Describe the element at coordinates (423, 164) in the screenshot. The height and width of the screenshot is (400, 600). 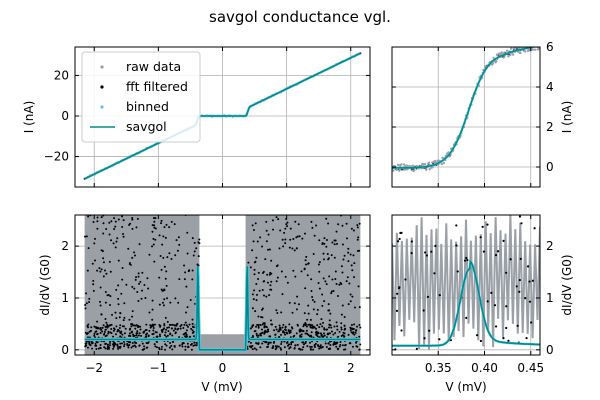
I see `raw-data-point` at that location.